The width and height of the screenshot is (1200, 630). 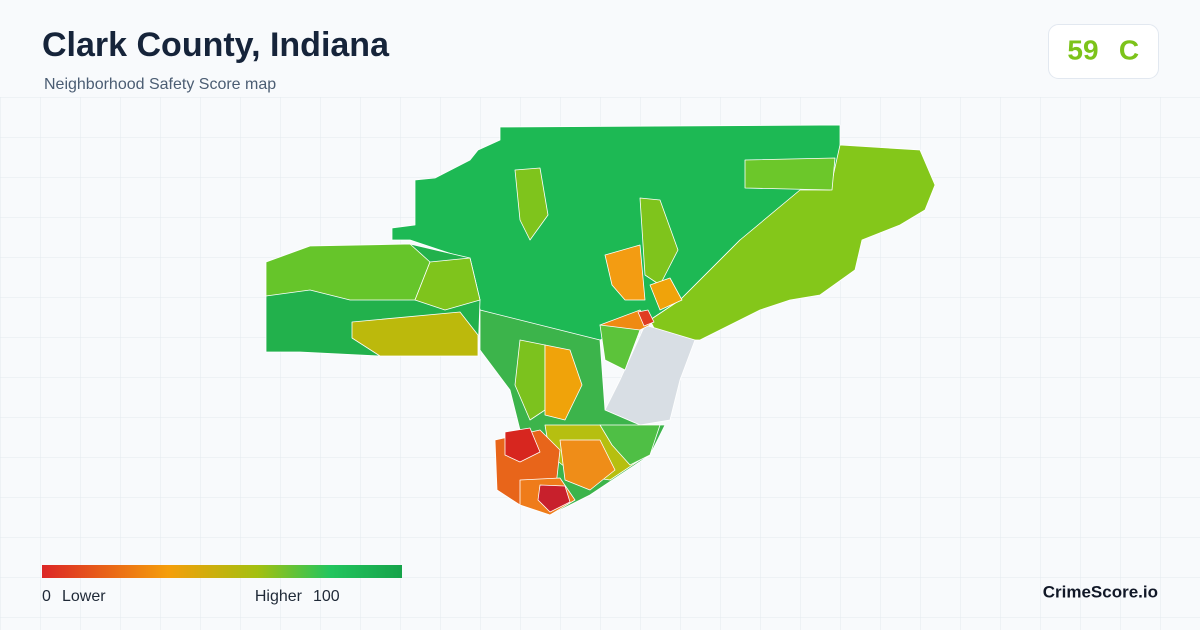 What do you see at coordinates (160, 84) in the screenshot?
I see `subtitle: Neighborhood Safety Score map` at bounding box center [160, 84].